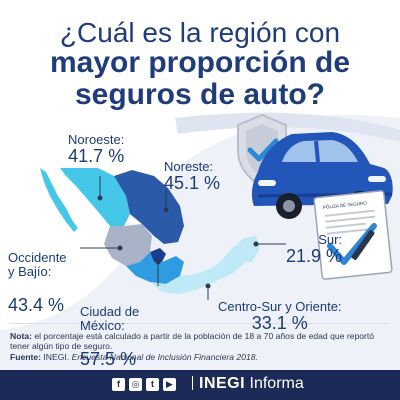 The width and height of the screenshot is (400, 400). I want to click on title-line-2: mayor proporción de, so click(200, 63).